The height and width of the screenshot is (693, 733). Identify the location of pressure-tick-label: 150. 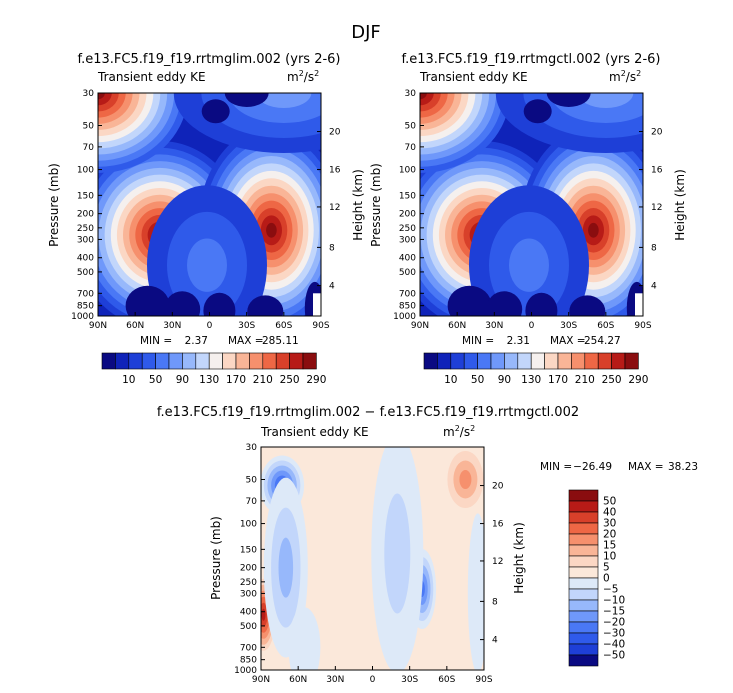
(85, 196).